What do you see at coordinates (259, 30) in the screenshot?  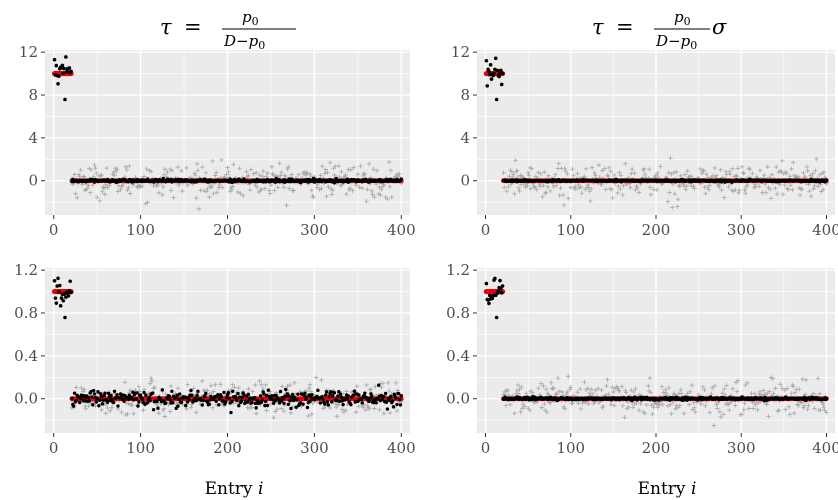 I see `title-left-fraction: p0 D−p0` at bounding box center [259, 30].